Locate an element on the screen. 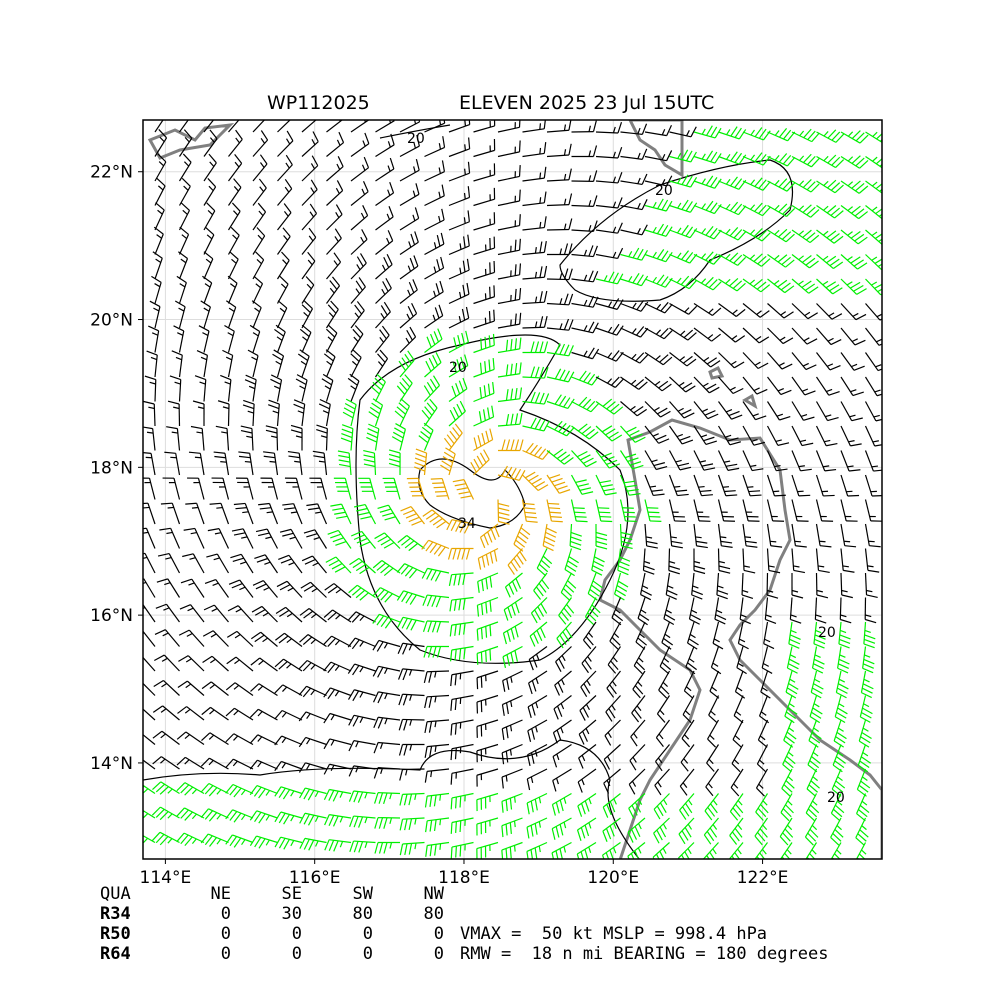 The width and height of the screenshot is (1000, 1004). table-row: R64 0 0 0 0 is located at coordinates (272, 954).